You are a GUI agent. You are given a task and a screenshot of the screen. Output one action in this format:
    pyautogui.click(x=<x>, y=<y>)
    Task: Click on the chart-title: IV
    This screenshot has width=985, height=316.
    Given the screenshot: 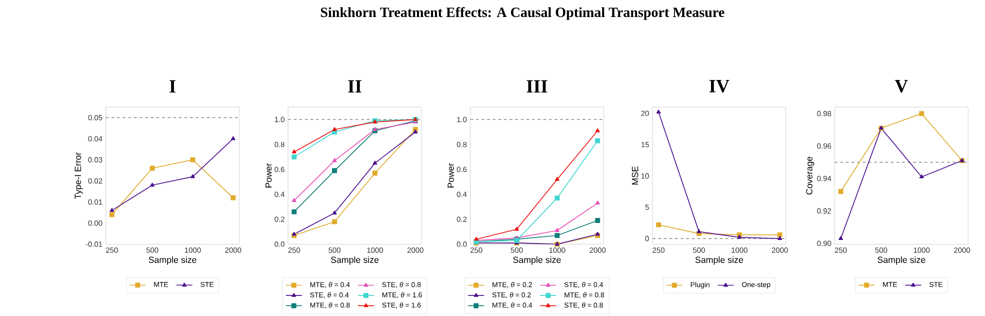 What is the action you would take?
    pyautogui.click(x=719, y=86)
    